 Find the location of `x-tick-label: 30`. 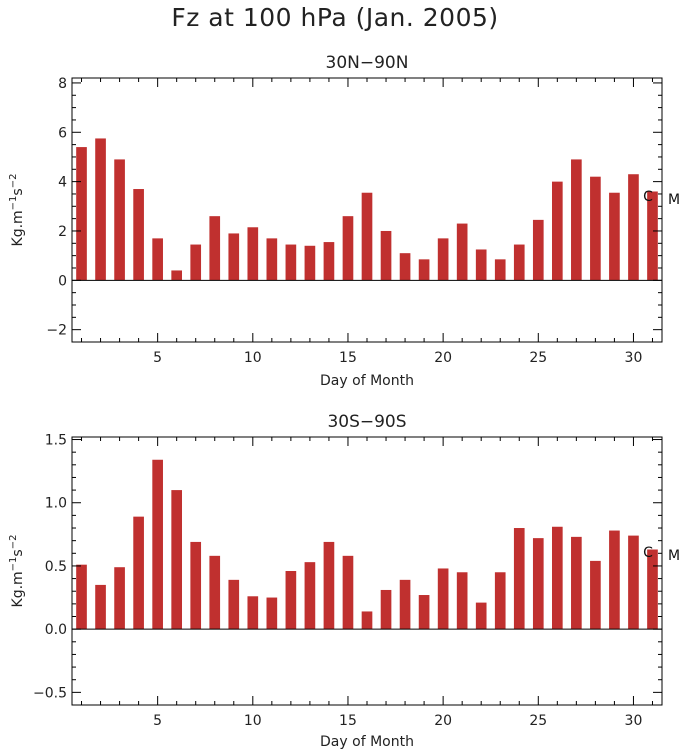

x-tick-label: 30 is located at coordinates (634, 721).